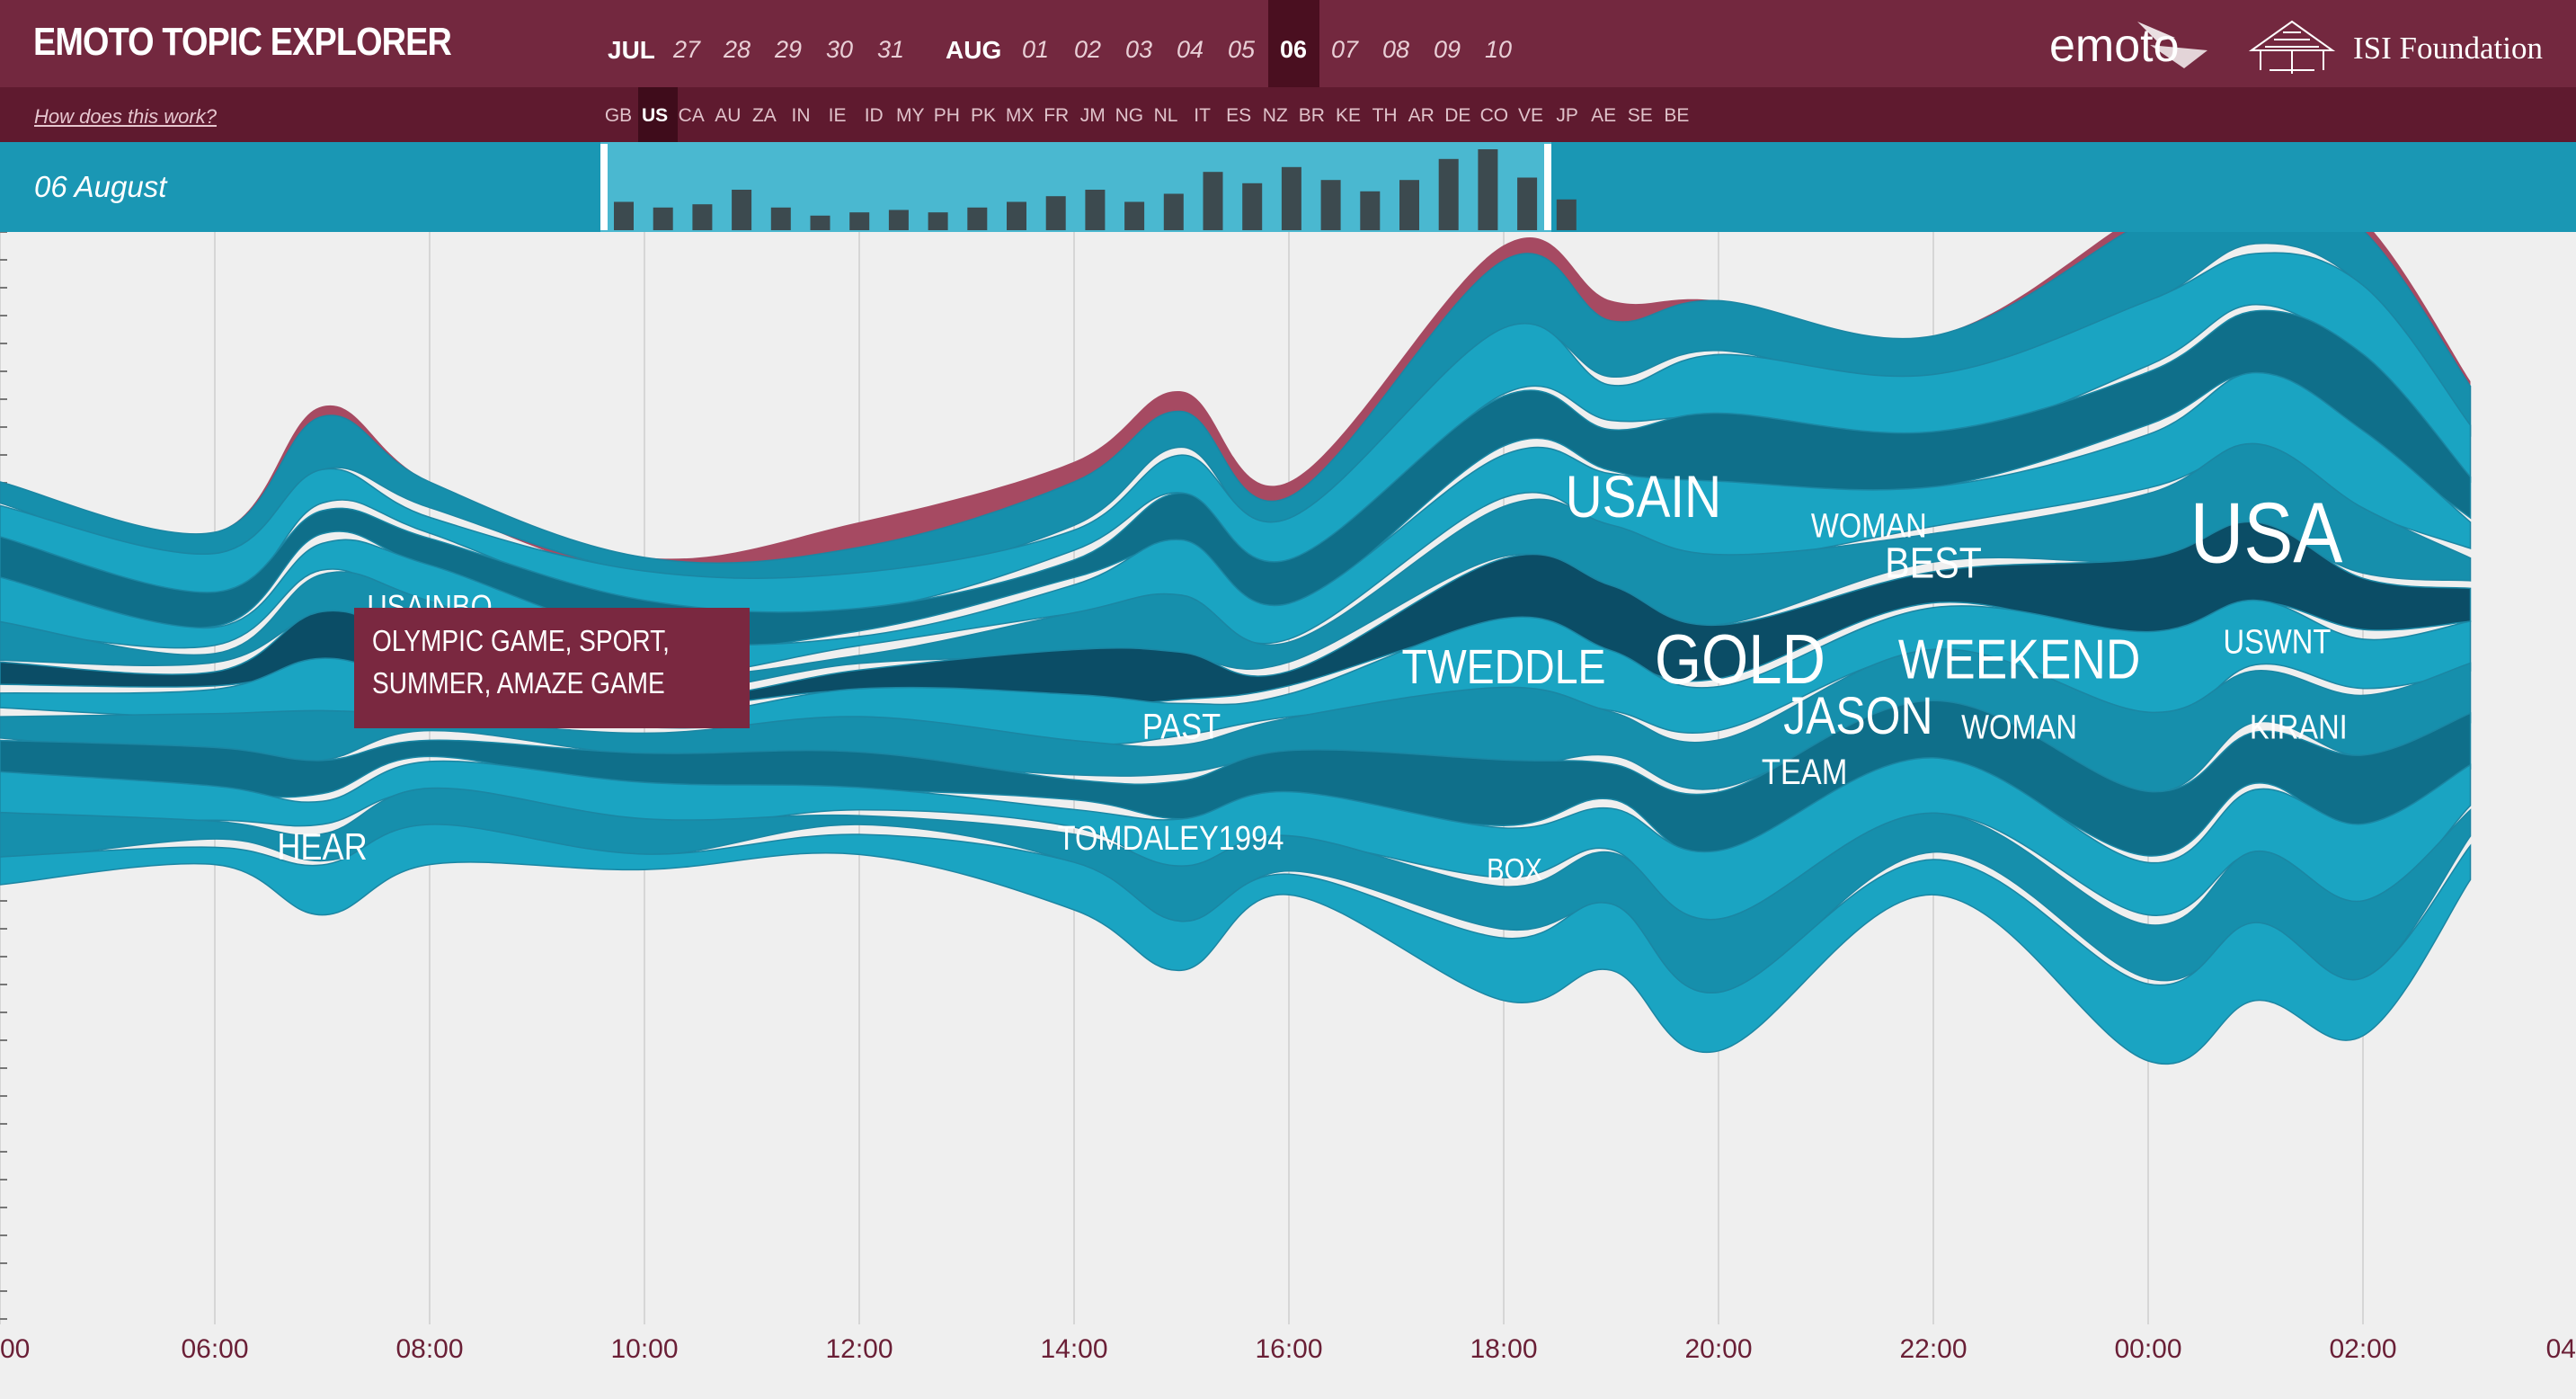 This screenshot has width=2576, height=1399. I want to click on country-se: SE, so click(1640, 115).